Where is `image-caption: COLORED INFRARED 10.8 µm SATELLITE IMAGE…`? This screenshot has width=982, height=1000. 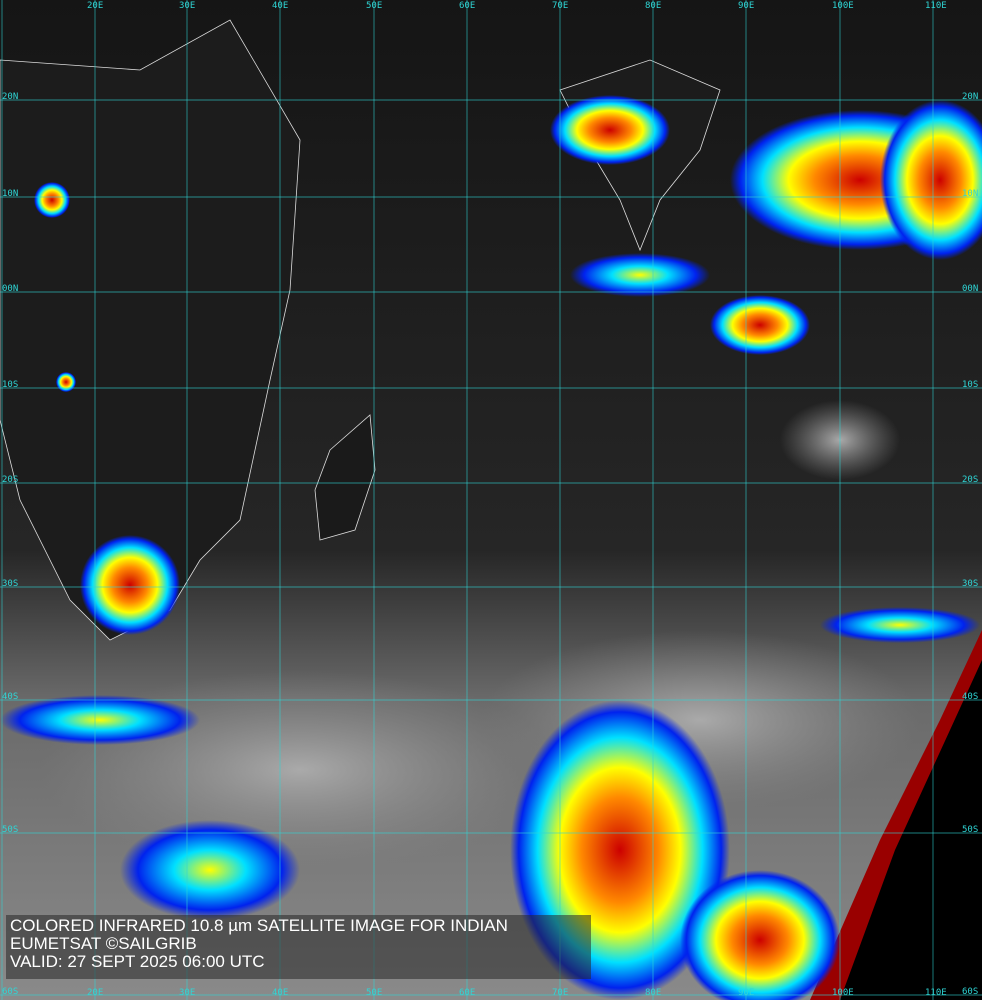 image-caption: COLORED INFRARED 10.8 µm SATELLITE IMAGE… is located at coordinates (298, 947).